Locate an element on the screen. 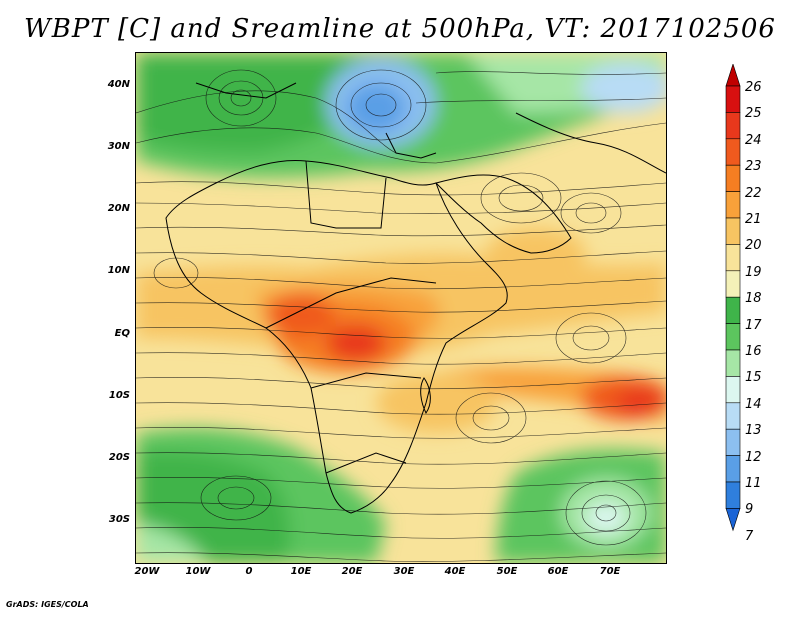 Image resolution: width=800 pixels, height=618 pixels. lat-label-eq: EQ is located at coordinates (122, 333).